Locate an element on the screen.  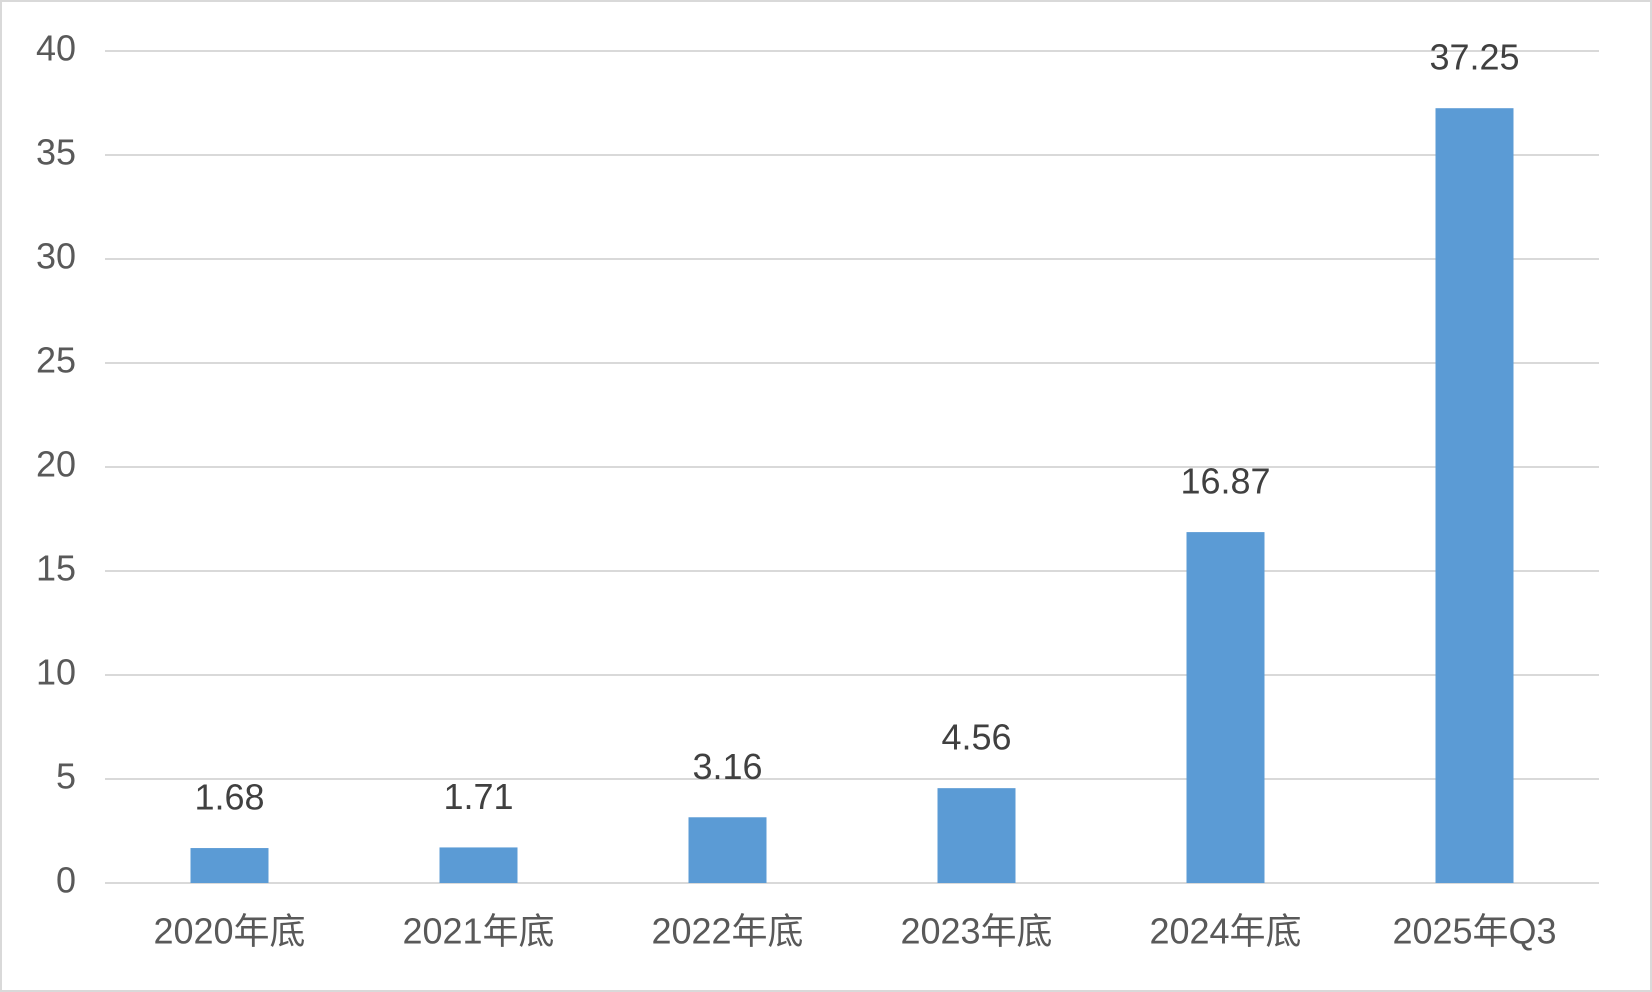
data-label: 4.56 is located at coordinates (976, 737).